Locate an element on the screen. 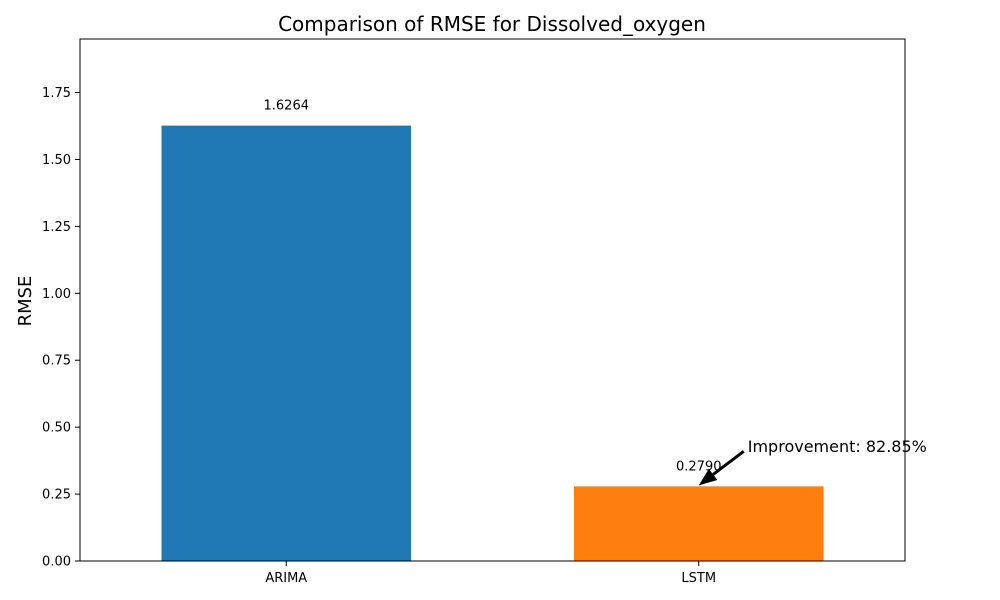 Image resolution: width=1000 pixels, height=600 pixels. y-tick-label: 1.50 is located at coordinates (56, 160).